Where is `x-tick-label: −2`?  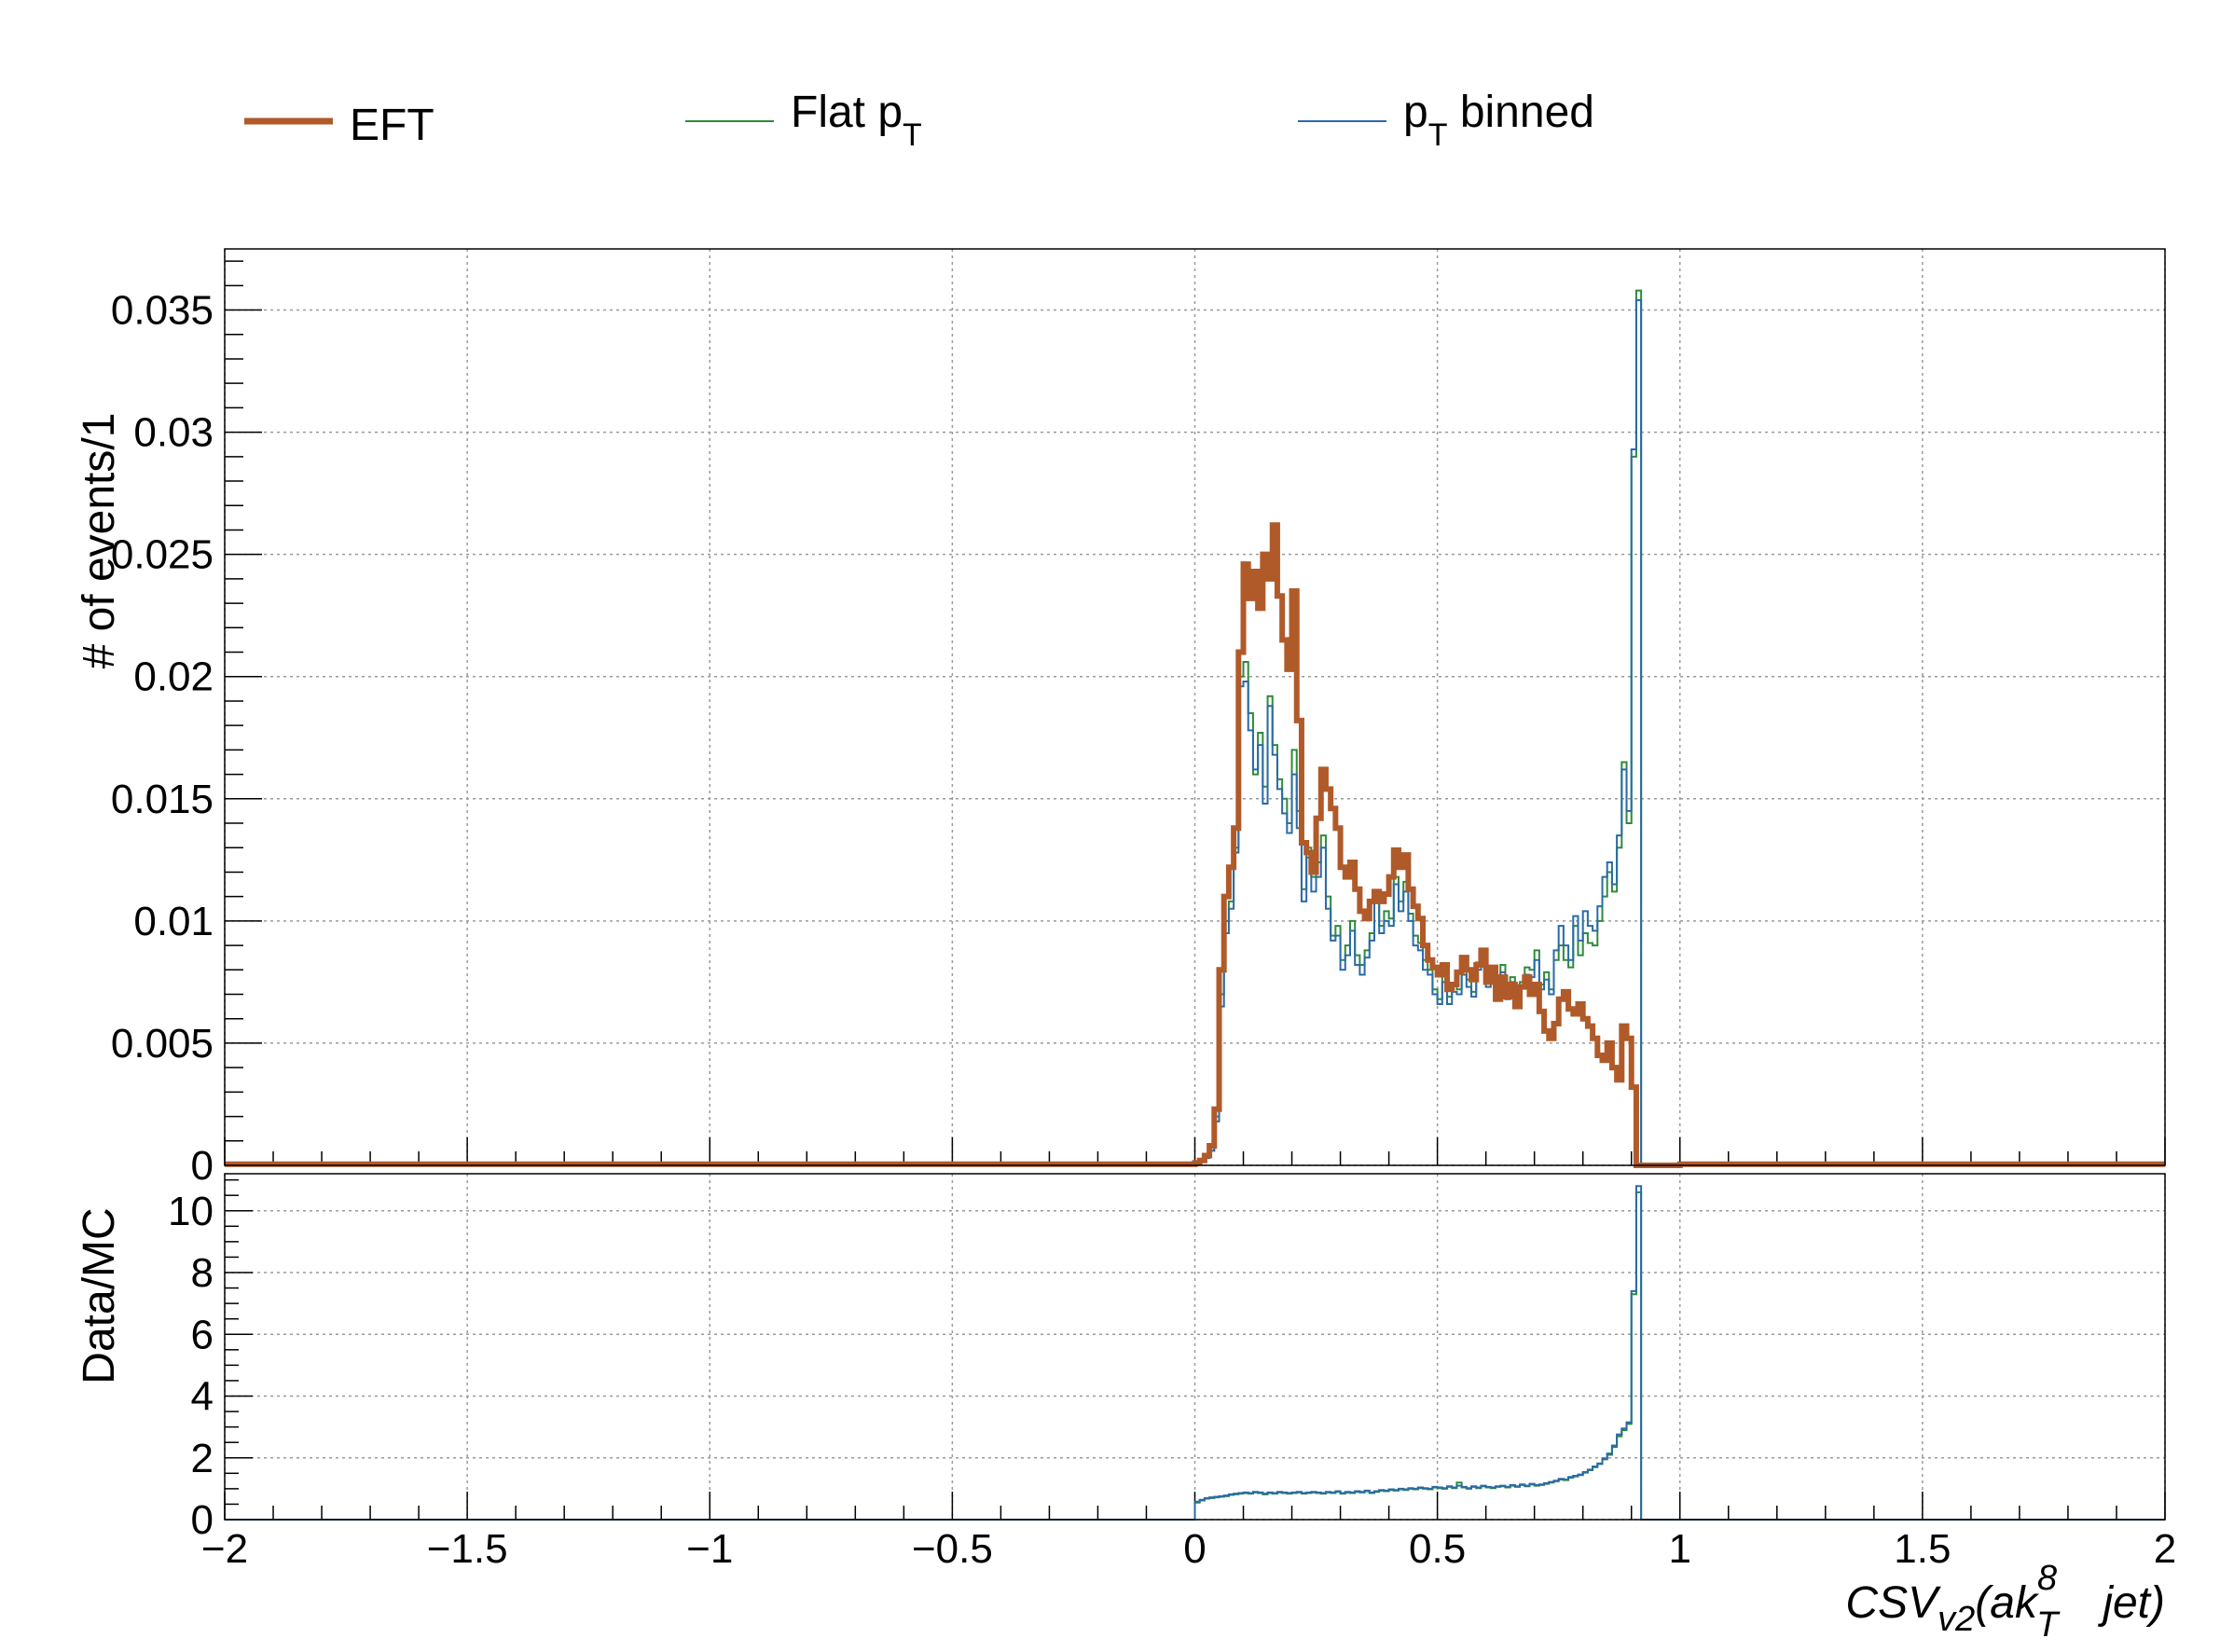
x-tick-label: −2 is located at coordinates (225, 1549).